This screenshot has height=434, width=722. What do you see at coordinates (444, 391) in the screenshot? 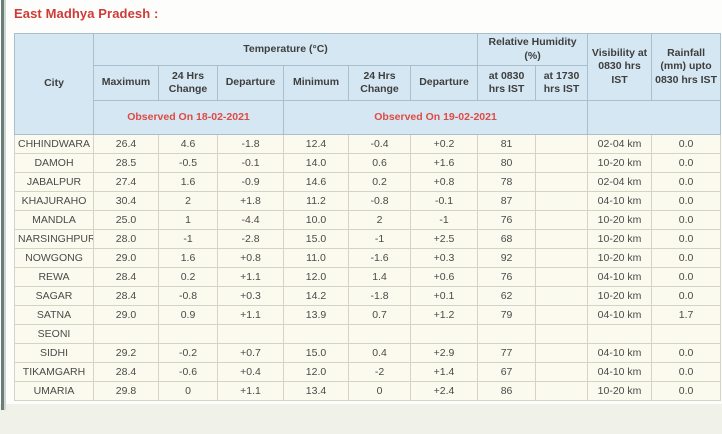
I see `cell-min-departure: +2.4` at bounding box center [444, 391].